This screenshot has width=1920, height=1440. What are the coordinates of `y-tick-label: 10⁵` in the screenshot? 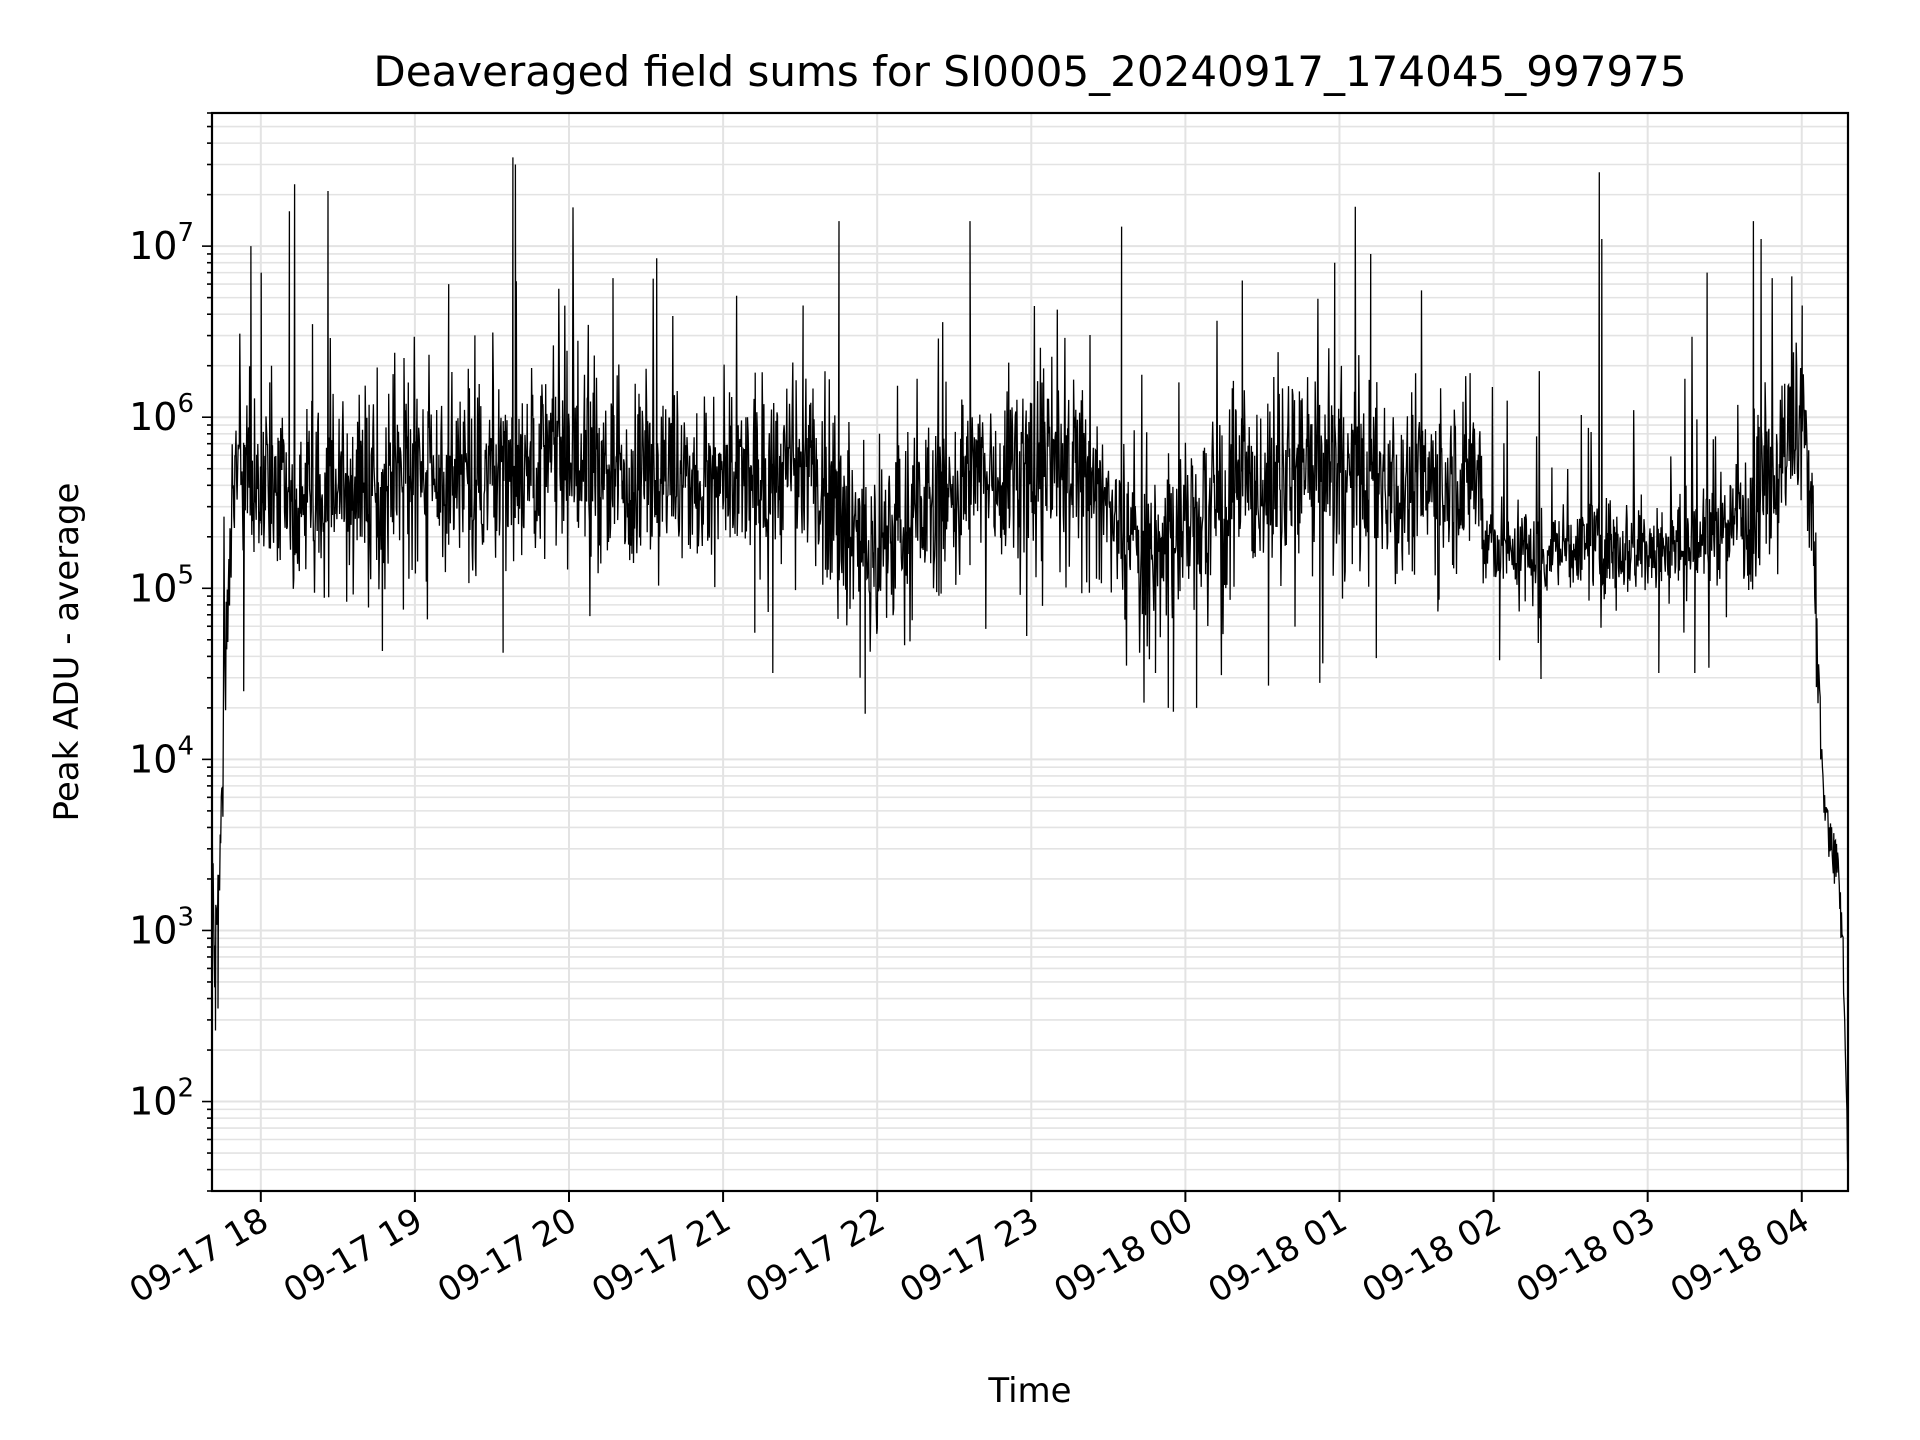 It's located at (161, 585).